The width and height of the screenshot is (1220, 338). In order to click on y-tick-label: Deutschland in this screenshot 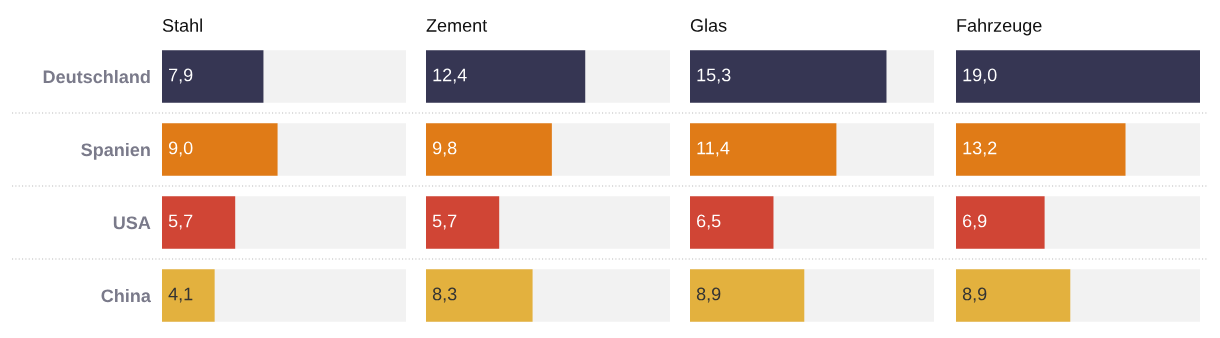, I will do `click(96, 76)`.